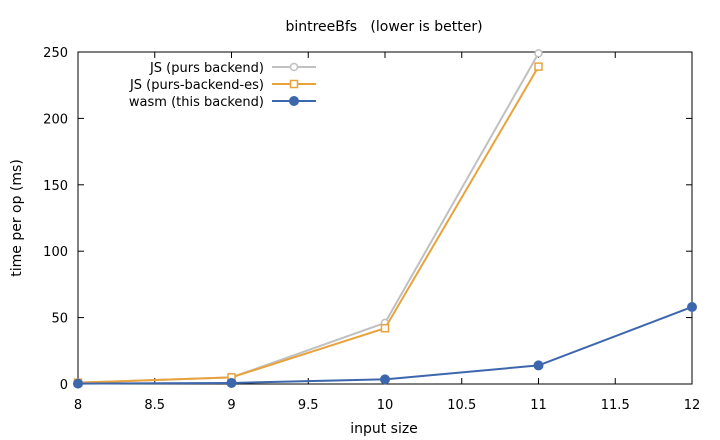 This screenshot has height=440, width=720. I want to click on y-tick-label: 250, so click(55, 53).